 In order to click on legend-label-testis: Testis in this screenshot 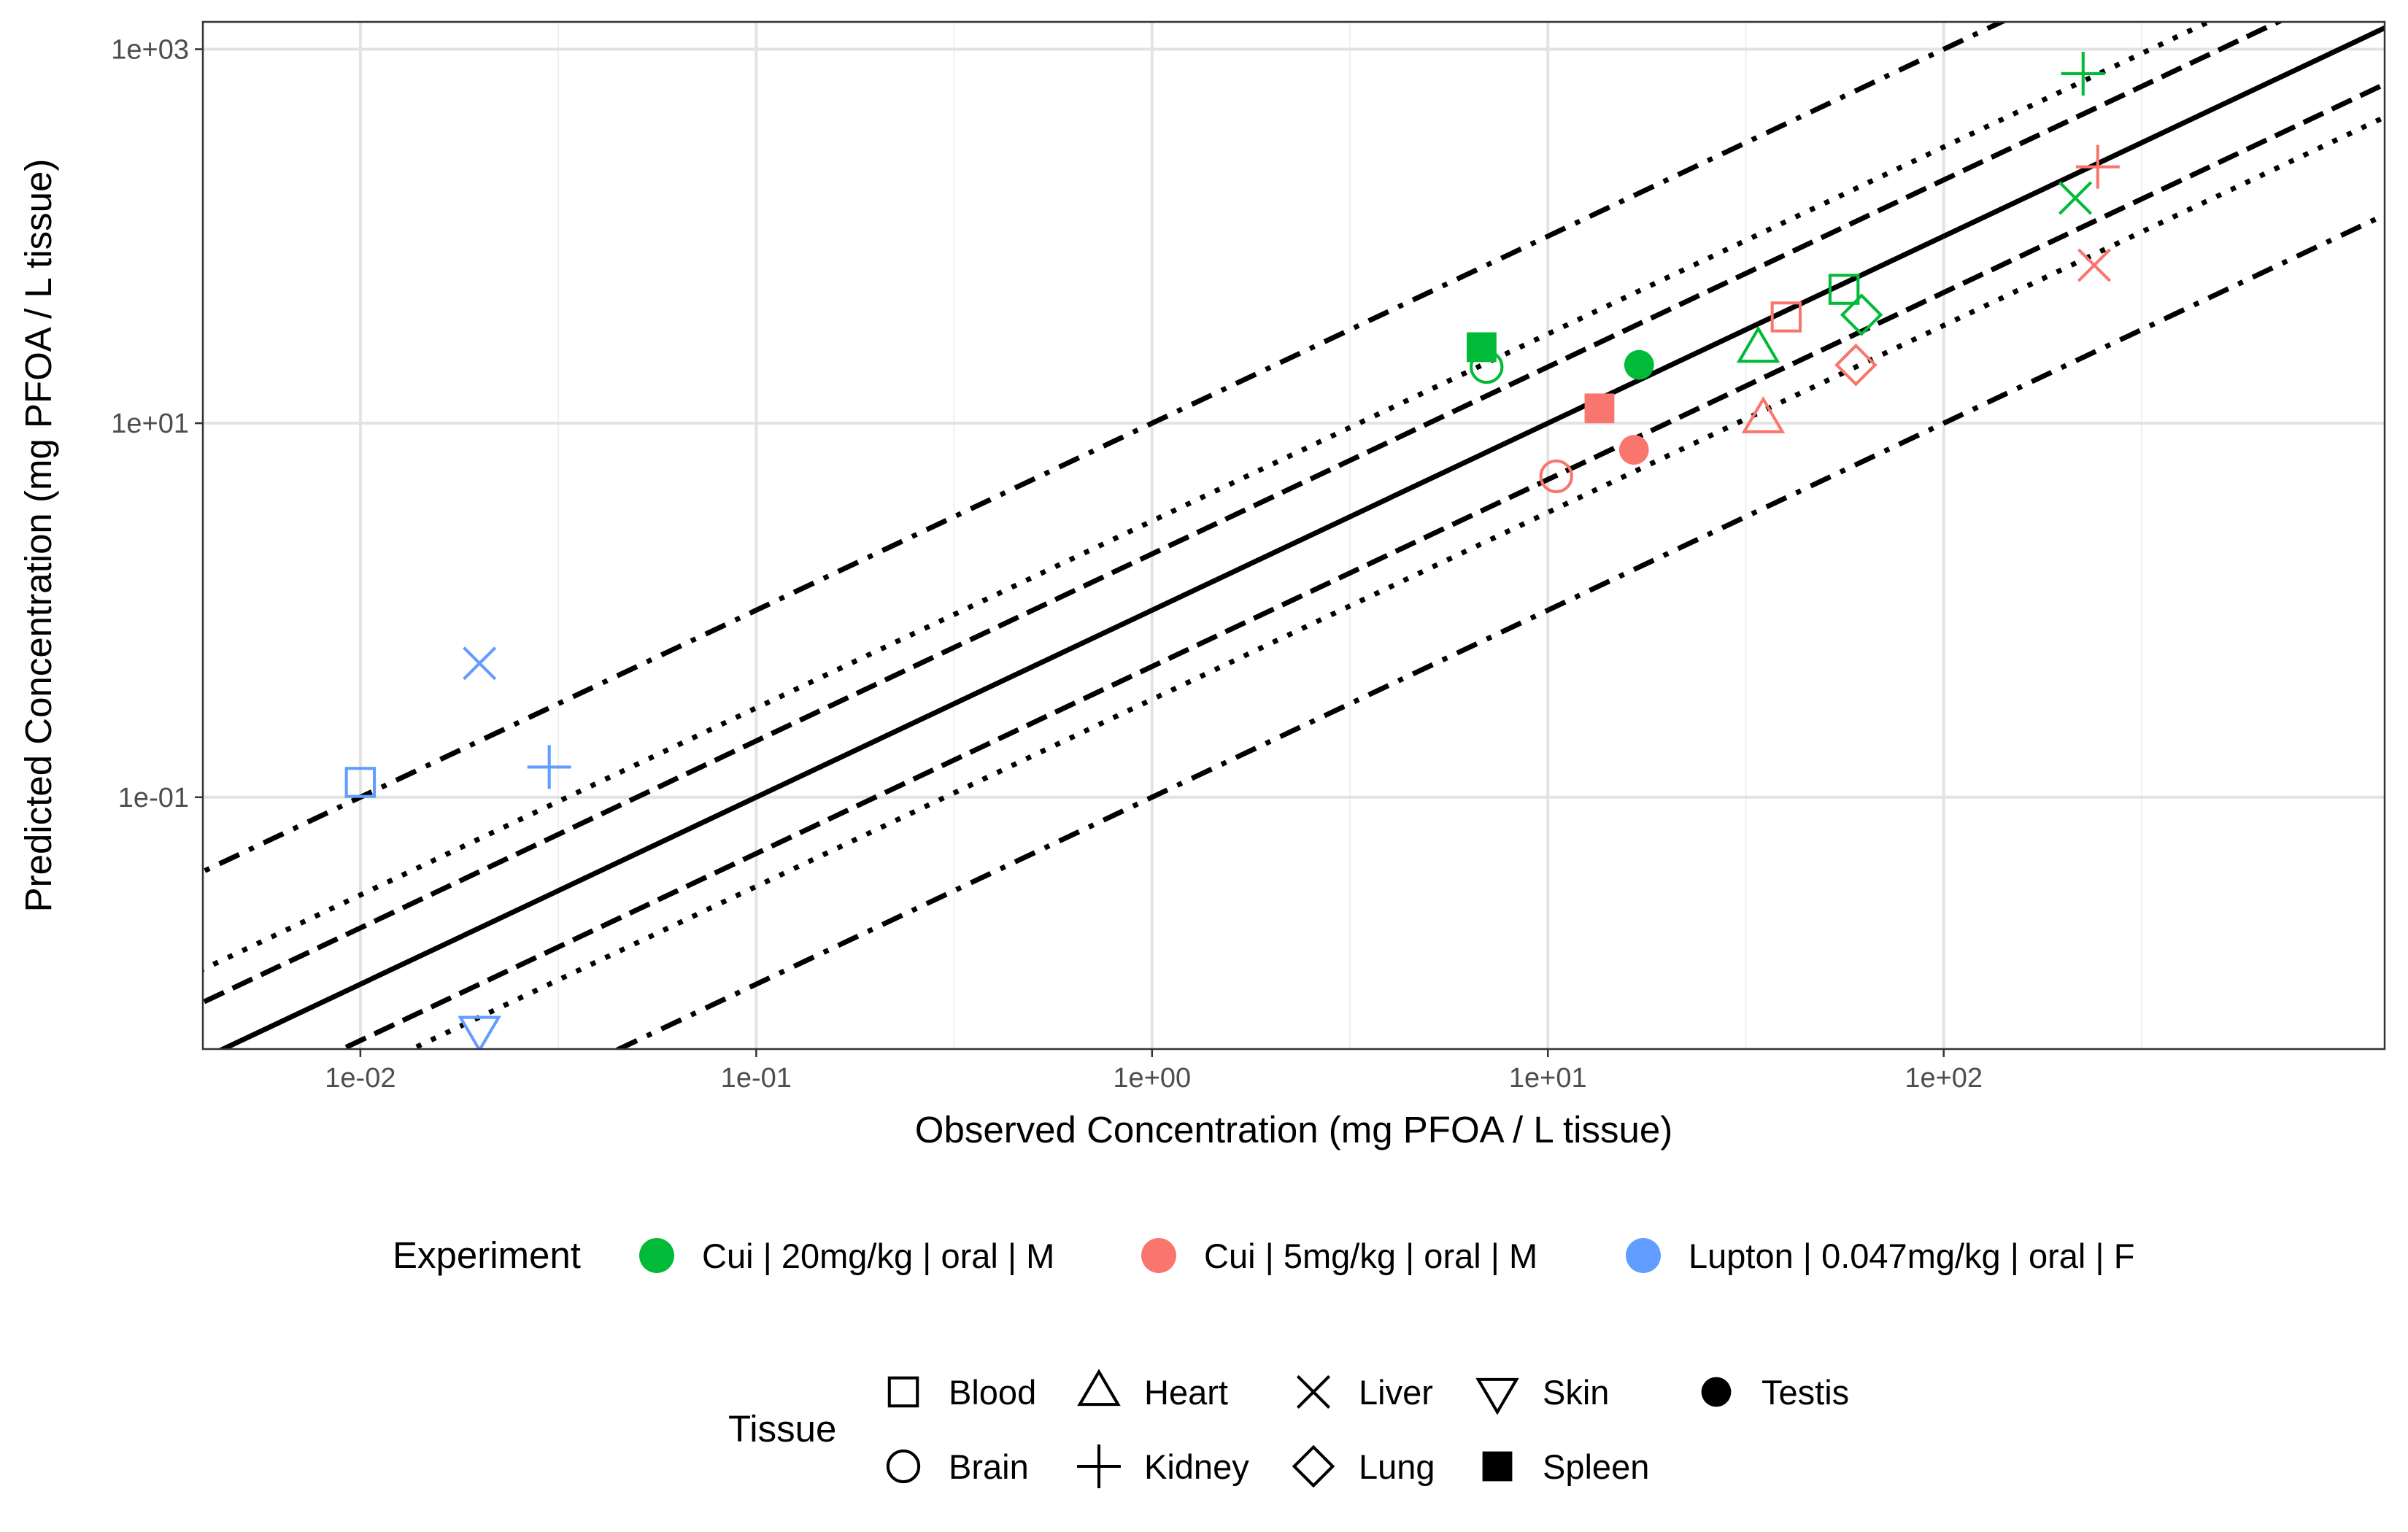, I will do `click(1805, 1393)`.